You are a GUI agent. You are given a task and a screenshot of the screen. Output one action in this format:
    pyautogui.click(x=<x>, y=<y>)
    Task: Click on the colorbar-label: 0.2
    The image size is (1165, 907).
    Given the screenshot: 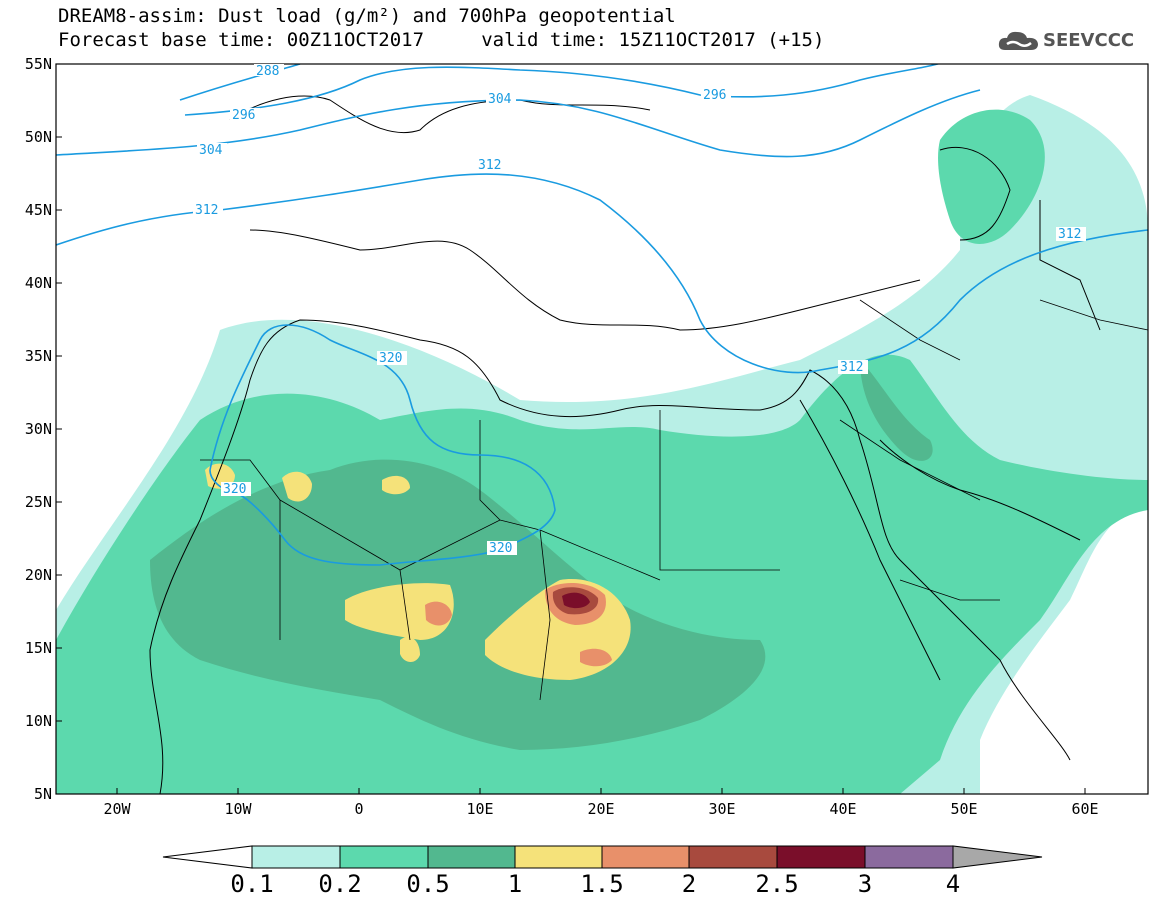 What is the action you would take?
    pyautogui.click(x=340, y=884)
    